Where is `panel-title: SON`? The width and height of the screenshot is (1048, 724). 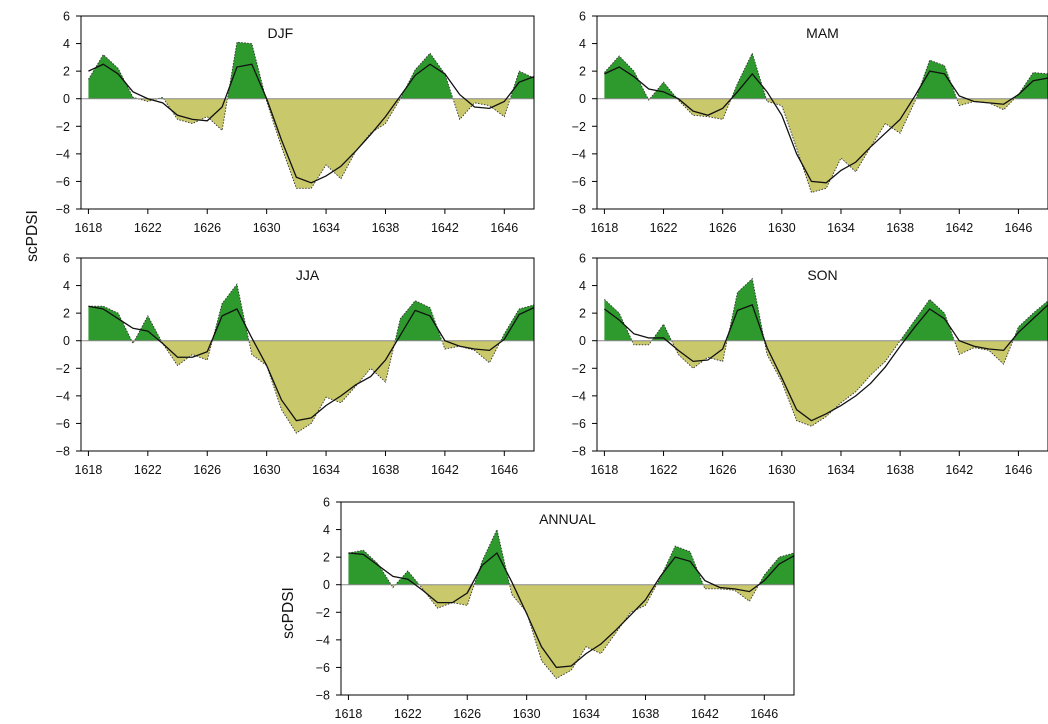
panel-title: SON is located at coordinates (822, 275).